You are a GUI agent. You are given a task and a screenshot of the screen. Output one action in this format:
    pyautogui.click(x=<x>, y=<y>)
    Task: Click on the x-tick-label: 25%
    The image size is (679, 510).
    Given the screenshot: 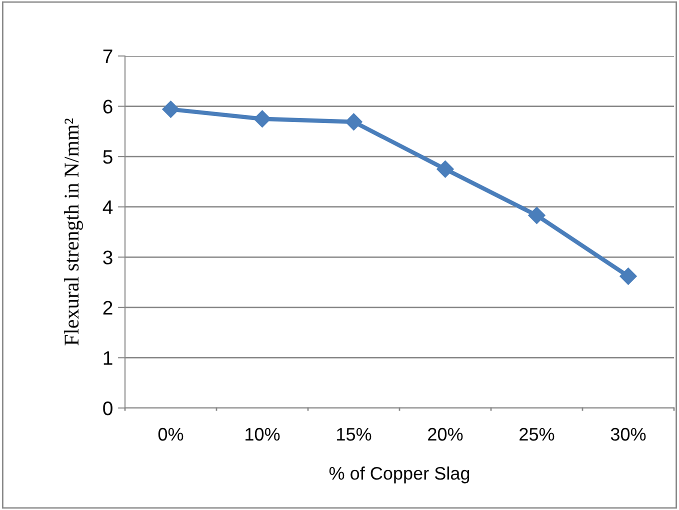 What is the action you would take?
    pyautogui.click(x=537, y=434)
    